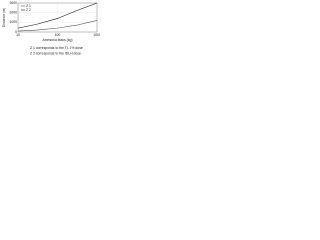 Image resolution: width=320 pixels, height=240 pixels. Describe the element at coordinates (4, 17) in the screenshot. I see `y-axis-label: Distance (m)` at that location.